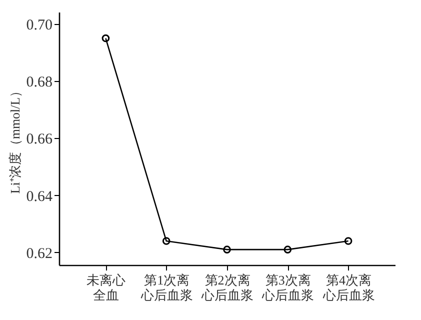 This screenshot has height=320, width=421. I want to click on y-tick-label: 0.66, so click(39, 140).